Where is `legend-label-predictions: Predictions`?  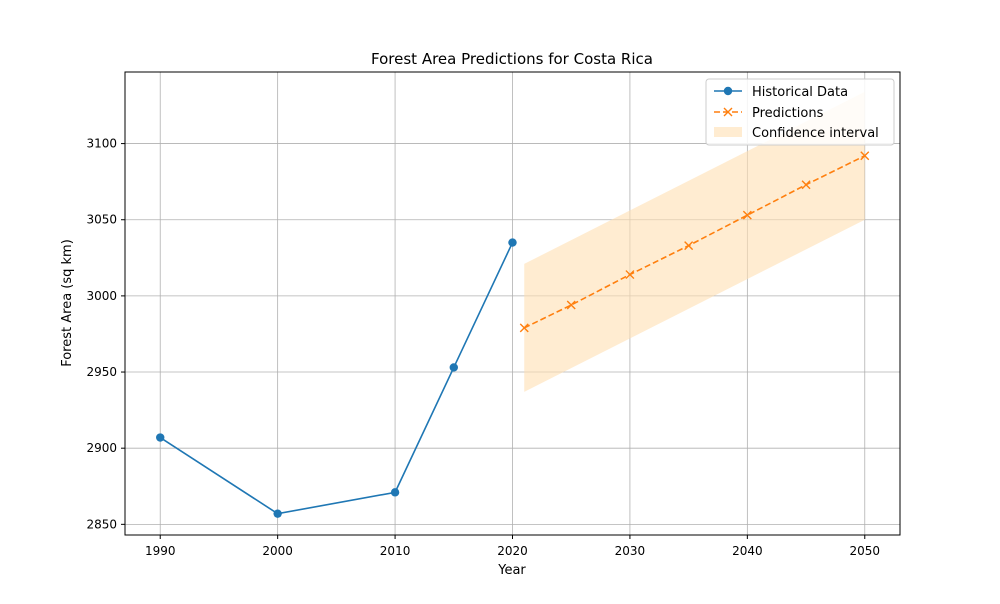
legend-label-predictions: Predictions is located at coordinates (788, 113).